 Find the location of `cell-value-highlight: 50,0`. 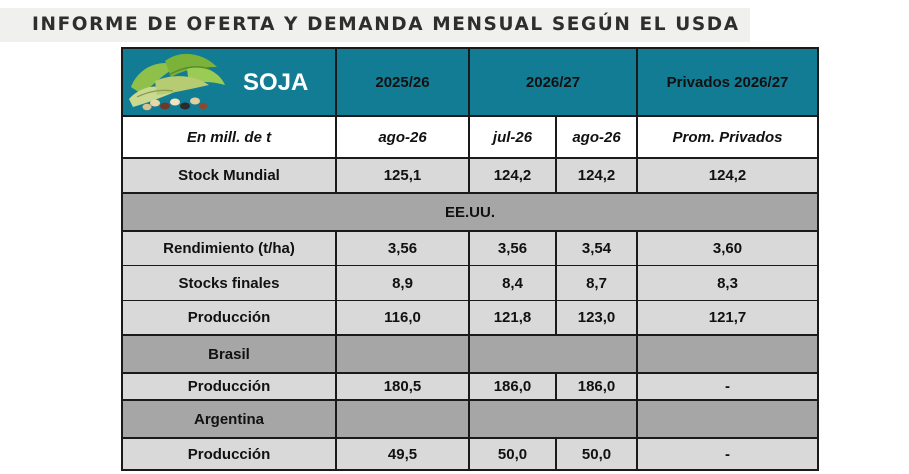

cell-value-highlight: 50,0 is located at coordinates (596, 454).